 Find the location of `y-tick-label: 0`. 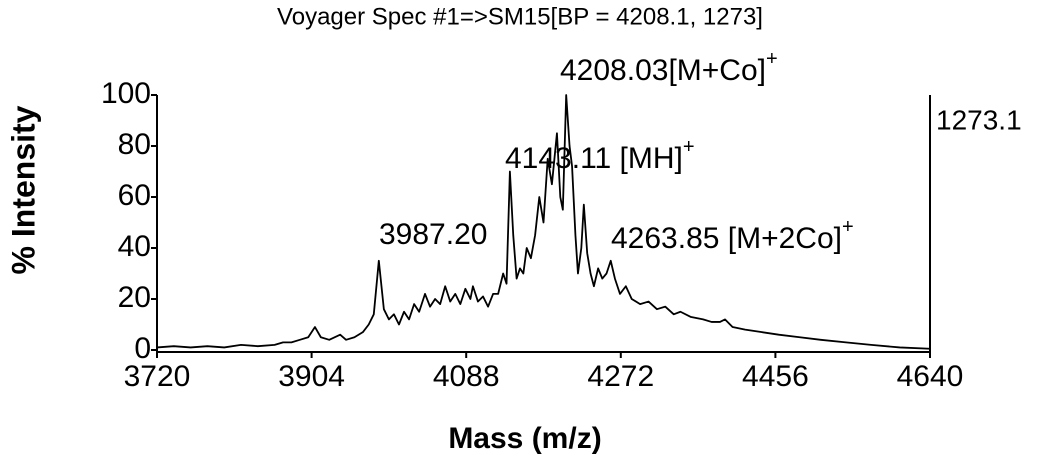

y-tick-label: 0 is located at coordinates (142, 348).